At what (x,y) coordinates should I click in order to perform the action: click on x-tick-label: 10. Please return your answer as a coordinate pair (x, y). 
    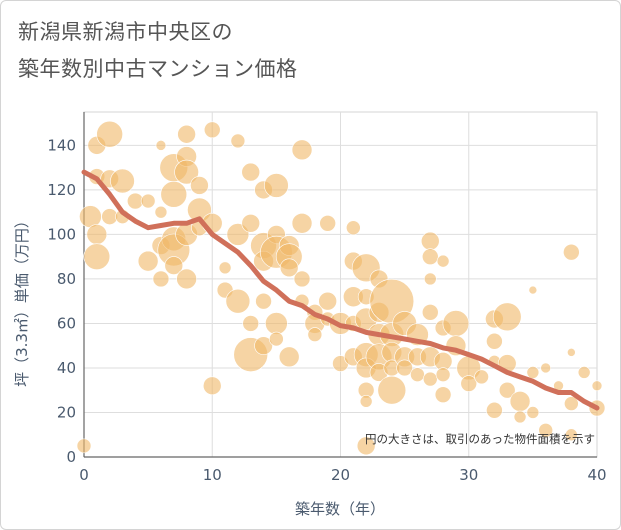
    Looking at the image, I should click on (212, 475).